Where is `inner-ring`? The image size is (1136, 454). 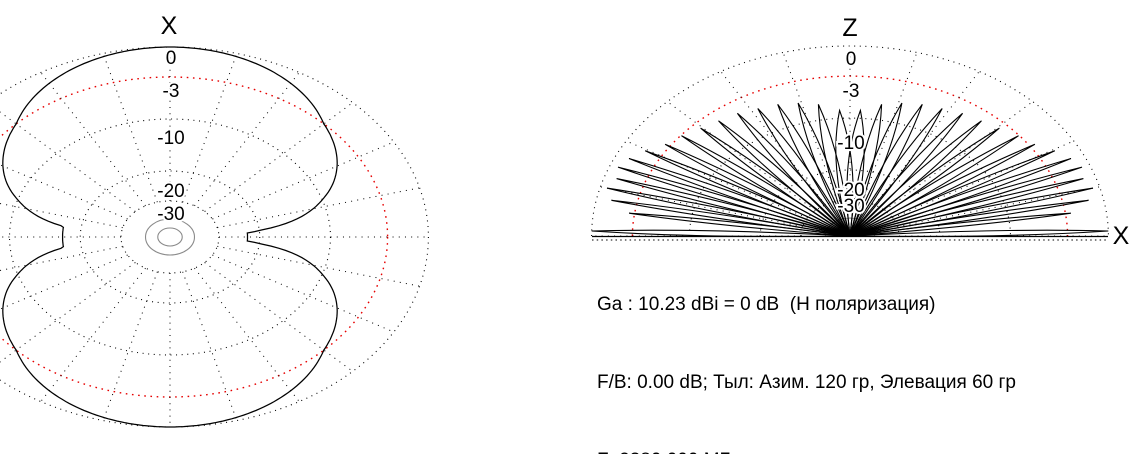
inner-ring is located at coordinates (170, 237).